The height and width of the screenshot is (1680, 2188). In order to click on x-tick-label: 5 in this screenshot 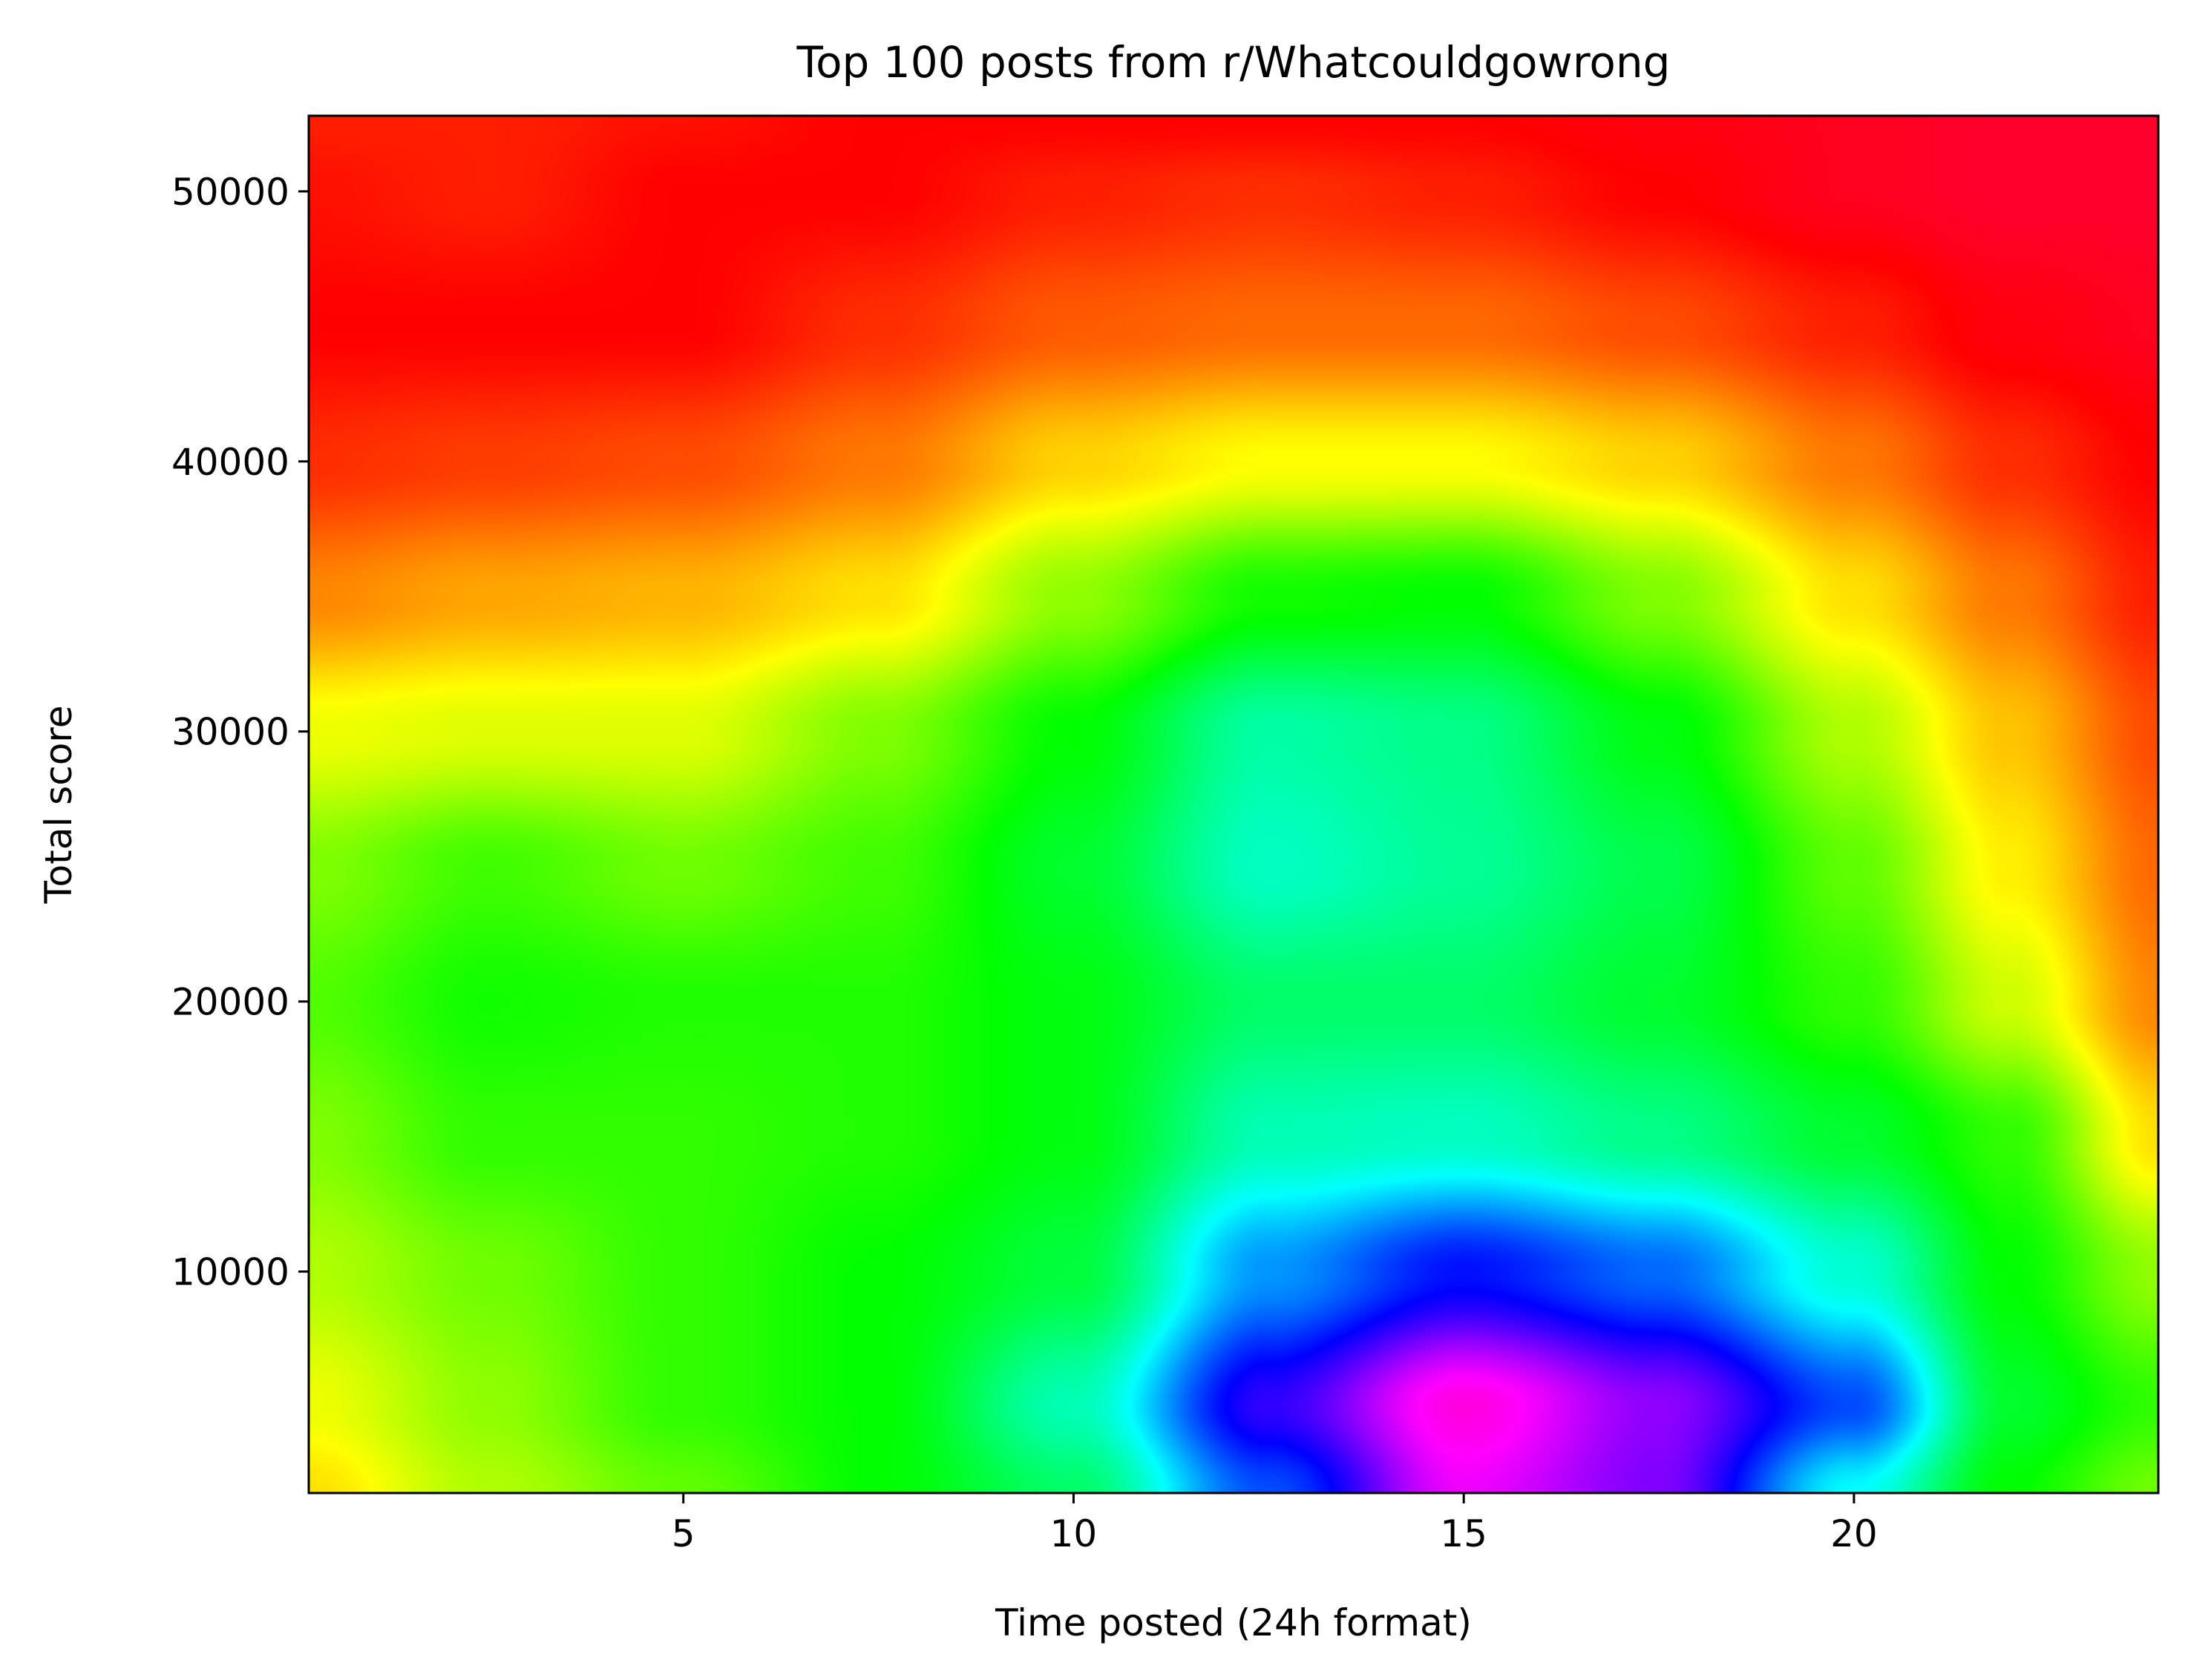, I will do `click(683, 1534)`.